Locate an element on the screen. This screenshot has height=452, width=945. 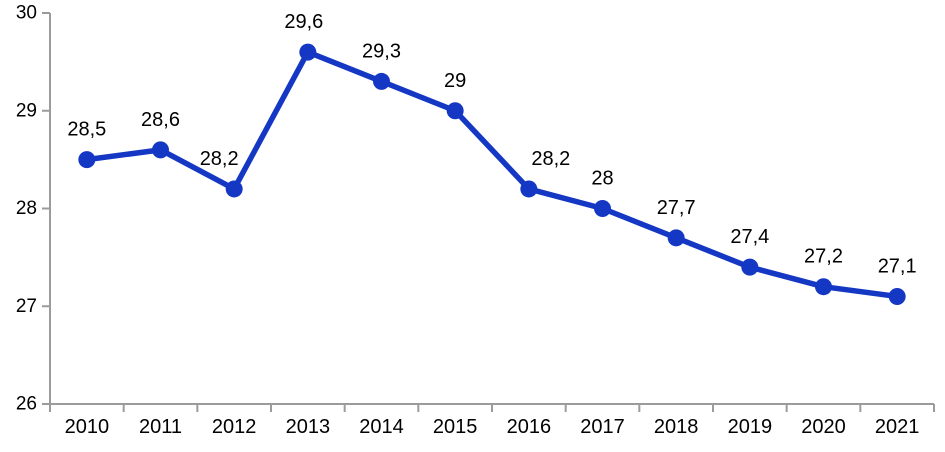
data-point-label: 29,6 is located at coordinates (303, 22).